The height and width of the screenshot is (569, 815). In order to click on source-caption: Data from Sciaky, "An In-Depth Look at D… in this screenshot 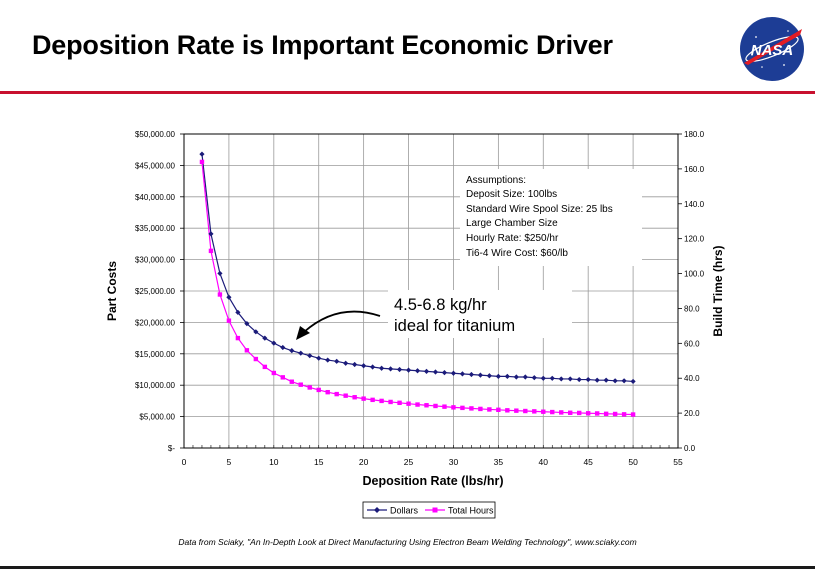, I will do `click(407, 542)`.